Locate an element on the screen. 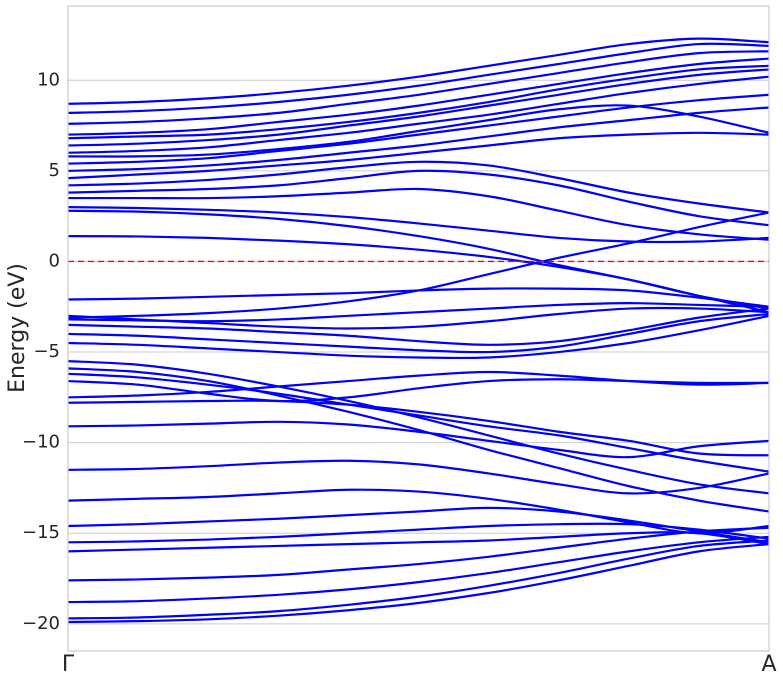 Image resolution: width=783 pixels, height=679 pixels. x-tick-label: Γ is located at coordinates (68, 664).